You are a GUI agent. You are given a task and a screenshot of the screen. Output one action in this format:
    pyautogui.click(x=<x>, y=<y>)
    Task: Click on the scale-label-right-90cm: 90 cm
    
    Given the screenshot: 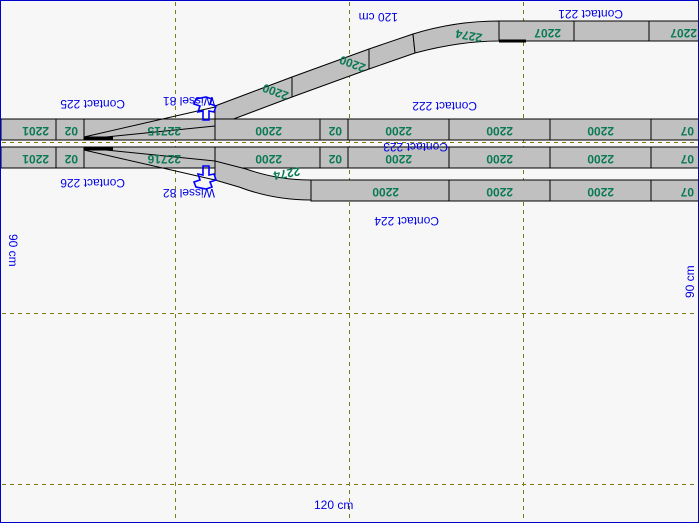 What is the action you would take?
    pyautogui.click(x=690, y=281)
    